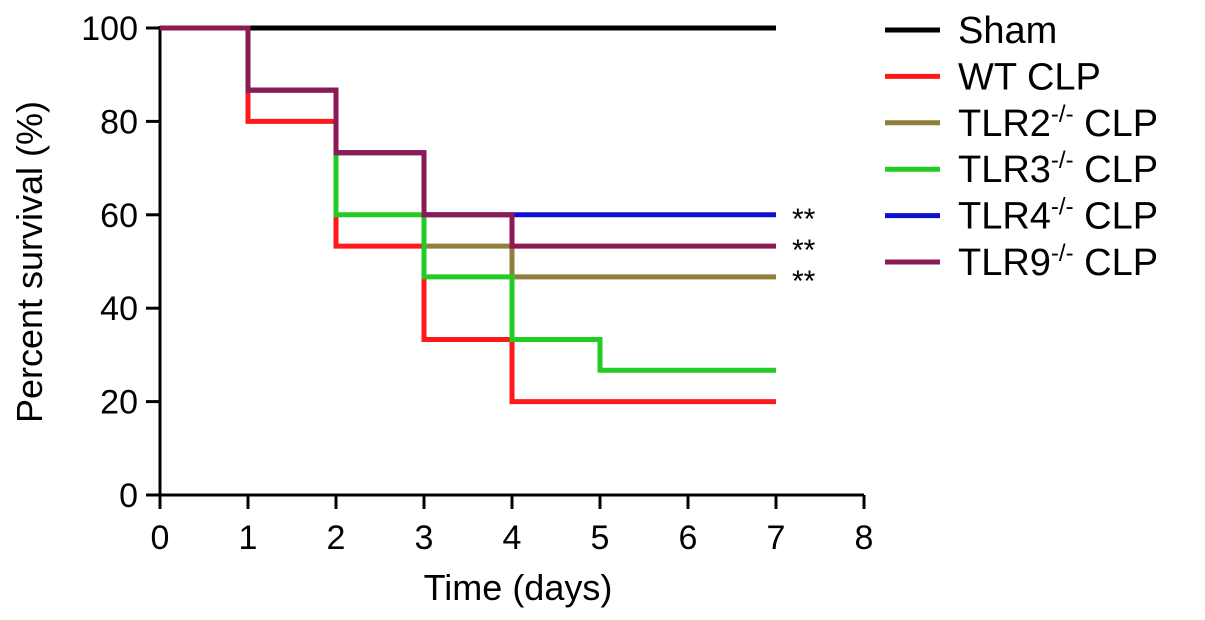 The width and height of the screenshot is (1205, 620). What do you see at coordinates (336, 538) in the screenshot?
I see `x-tick-label: 2` at bounding box center [336, 538].